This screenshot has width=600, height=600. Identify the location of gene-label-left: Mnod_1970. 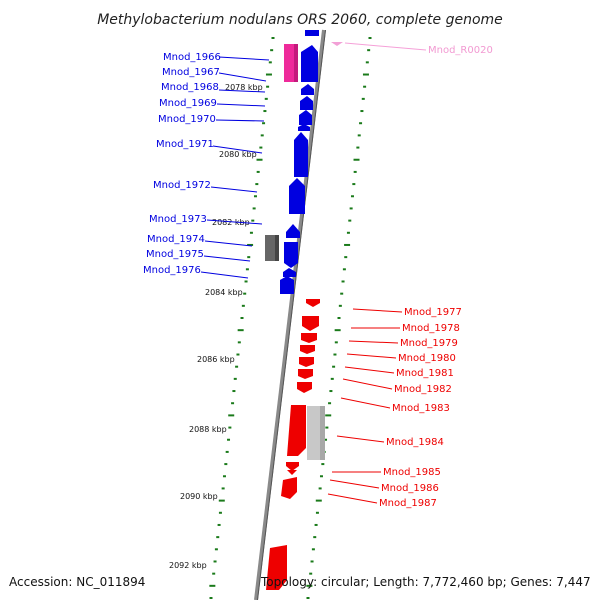
(187, 119).